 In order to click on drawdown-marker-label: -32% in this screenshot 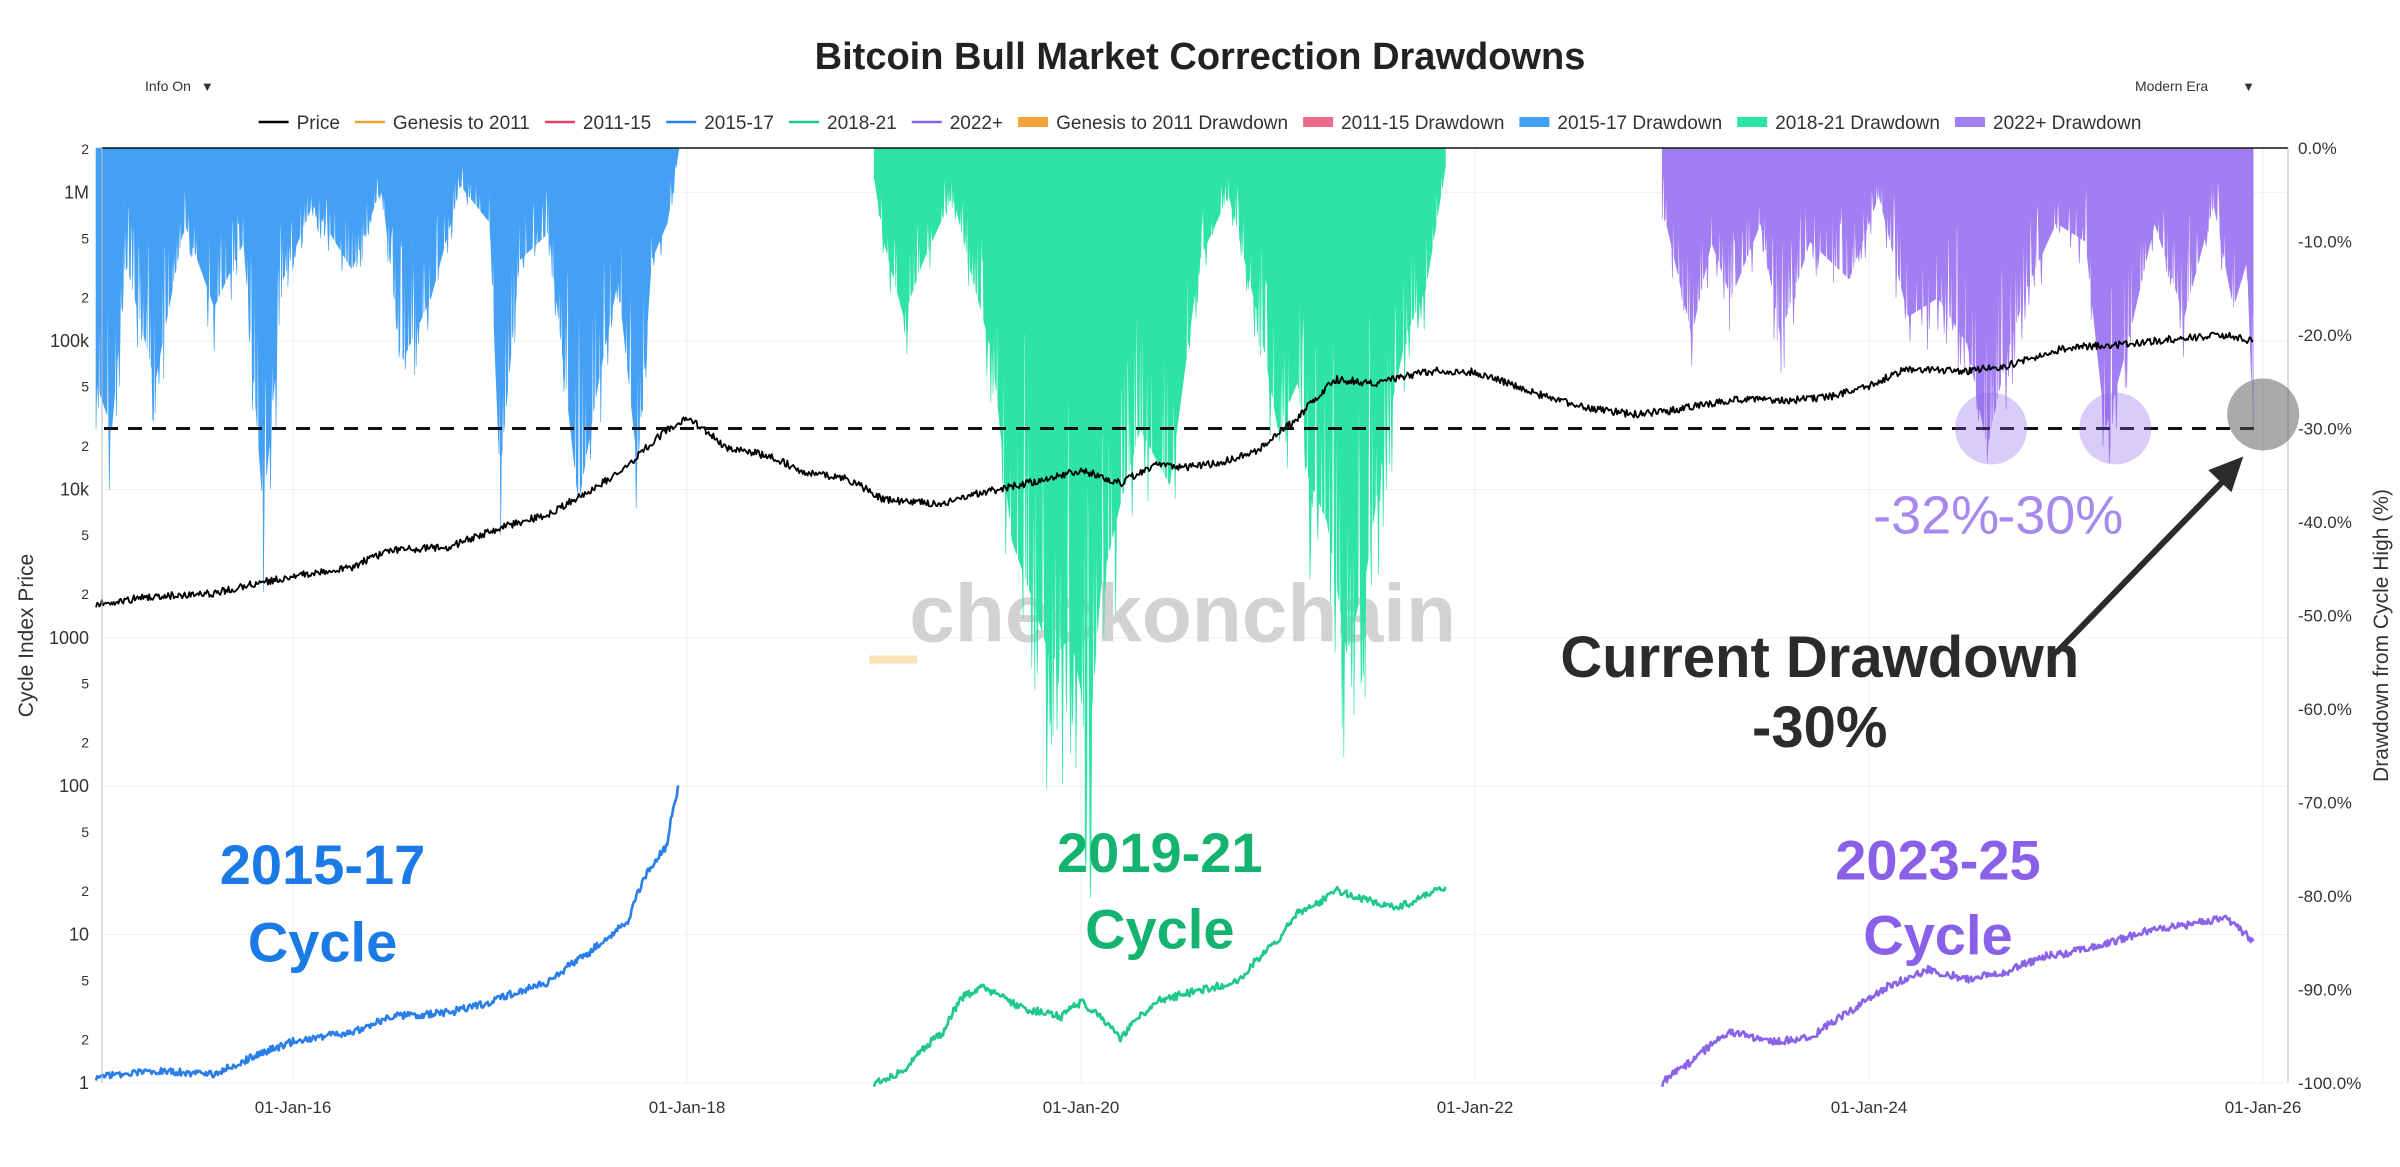, I will do `click(1936, 515)`.